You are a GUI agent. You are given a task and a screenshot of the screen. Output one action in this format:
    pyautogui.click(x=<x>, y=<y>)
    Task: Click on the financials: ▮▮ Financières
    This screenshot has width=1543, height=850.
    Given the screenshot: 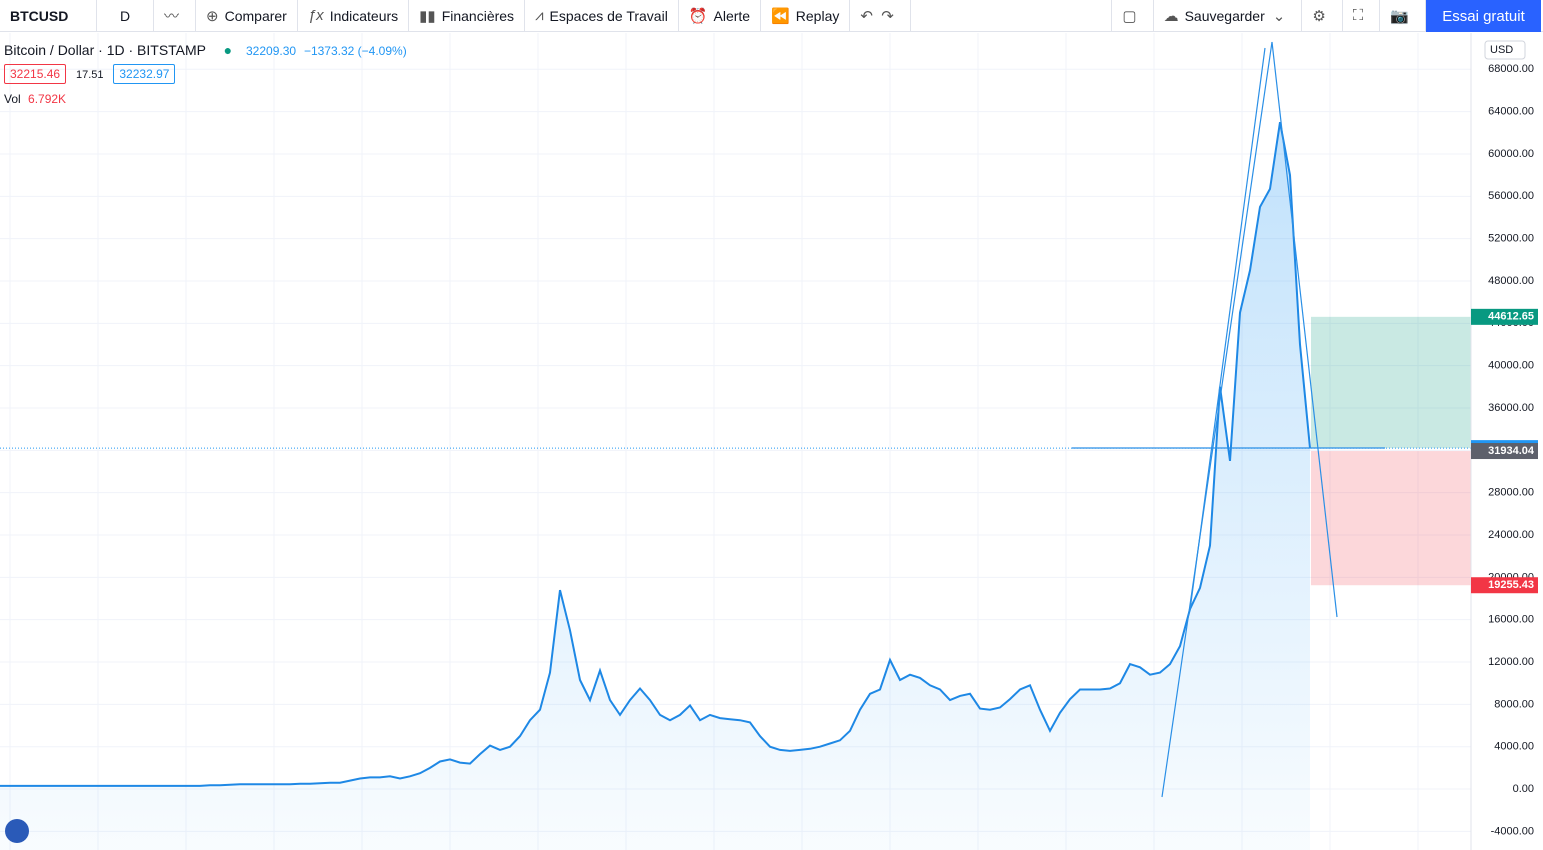 What is the action you would take?
    pyautogui.click(x=467, y=16)
    